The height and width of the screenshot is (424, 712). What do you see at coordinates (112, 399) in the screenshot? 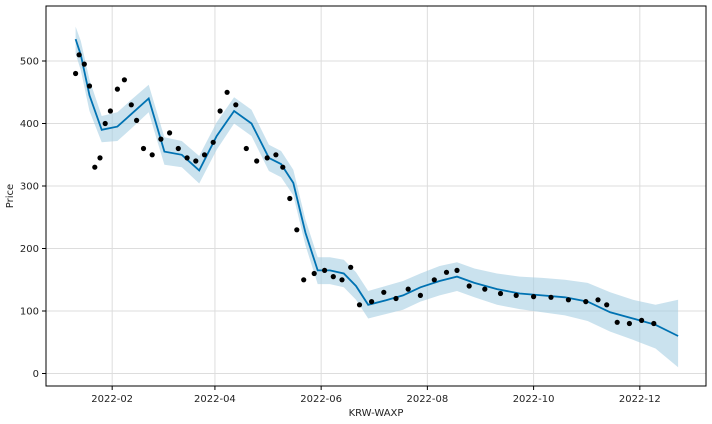
I see `x-tick-label: 2022-02` at bounding box center [112, 399].